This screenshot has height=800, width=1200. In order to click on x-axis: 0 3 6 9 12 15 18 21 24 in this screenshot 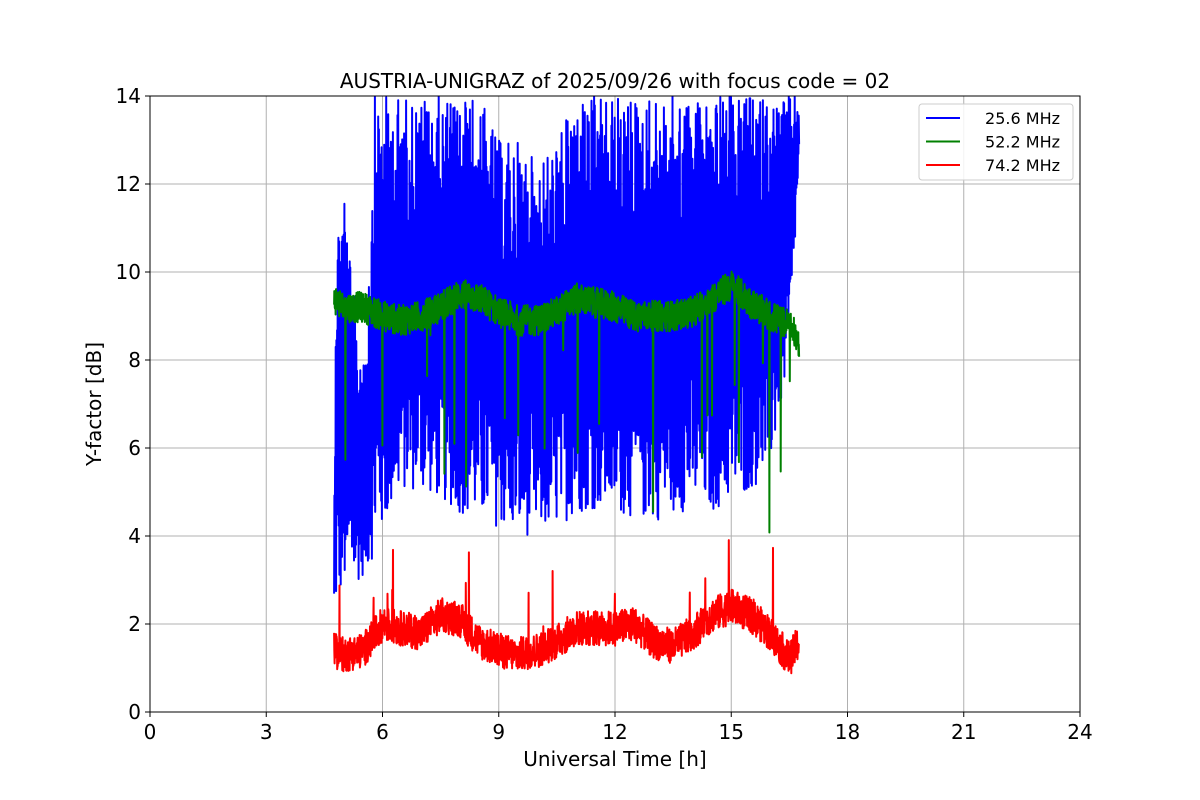, I will do `click(618, 728)`.